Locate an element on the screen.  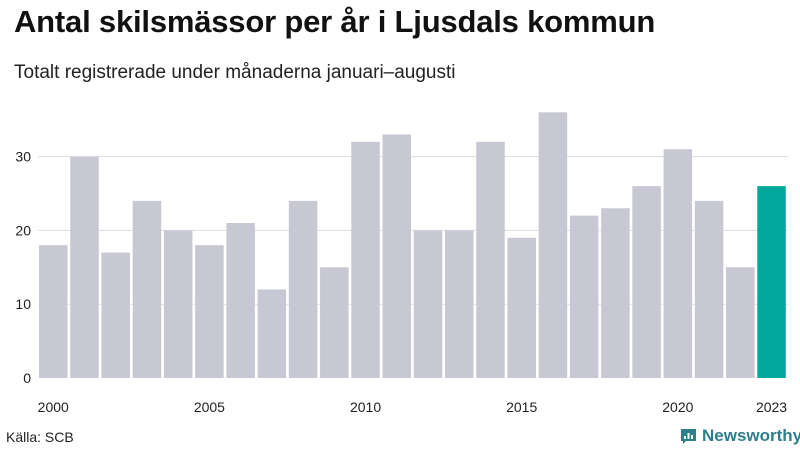
bar-2009 is located at coordinates (334, 322).